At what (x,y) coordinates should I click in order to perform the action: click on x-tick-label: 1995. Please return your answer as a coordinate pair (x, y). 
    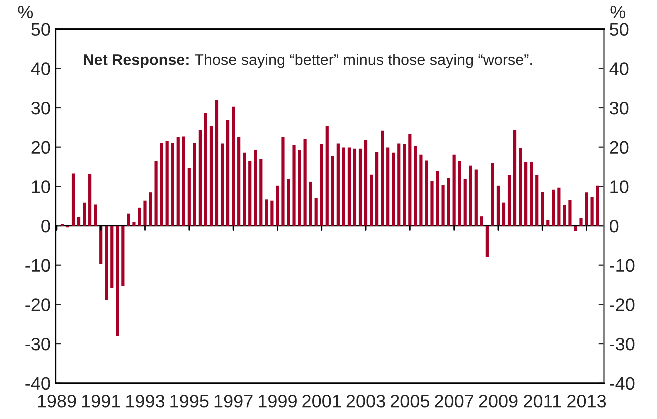
    Looking at the image, I should click on (189, 401).